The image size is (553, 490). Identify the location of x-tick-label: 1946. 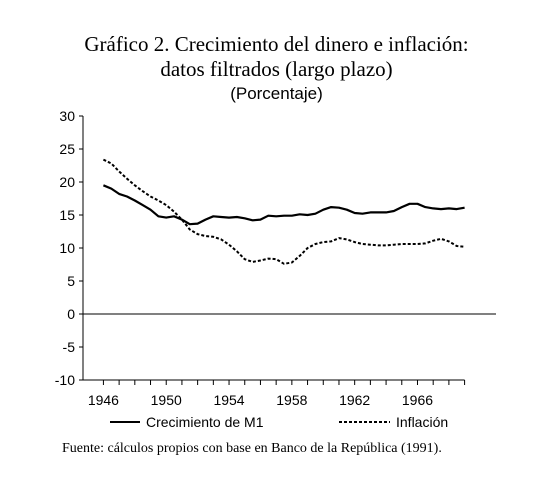
(103, 400).